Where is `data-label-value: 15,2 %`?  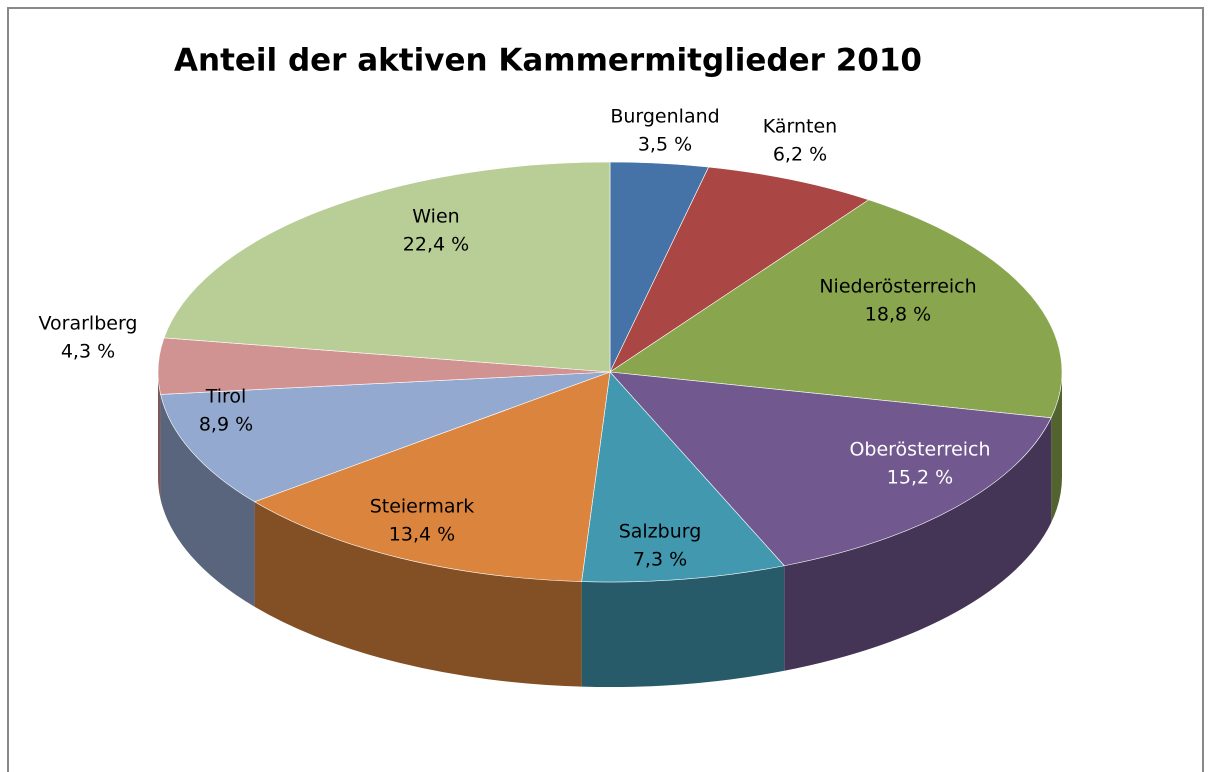
data-label-value: 15,2 % is located at coordinates (920, 478).